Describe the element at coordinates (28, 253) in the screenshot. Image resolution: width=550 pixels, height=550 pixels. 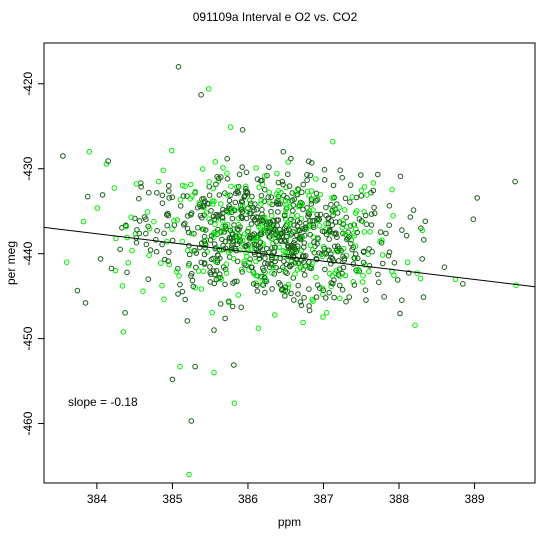
I see `y-tick-label: -440` at that location.